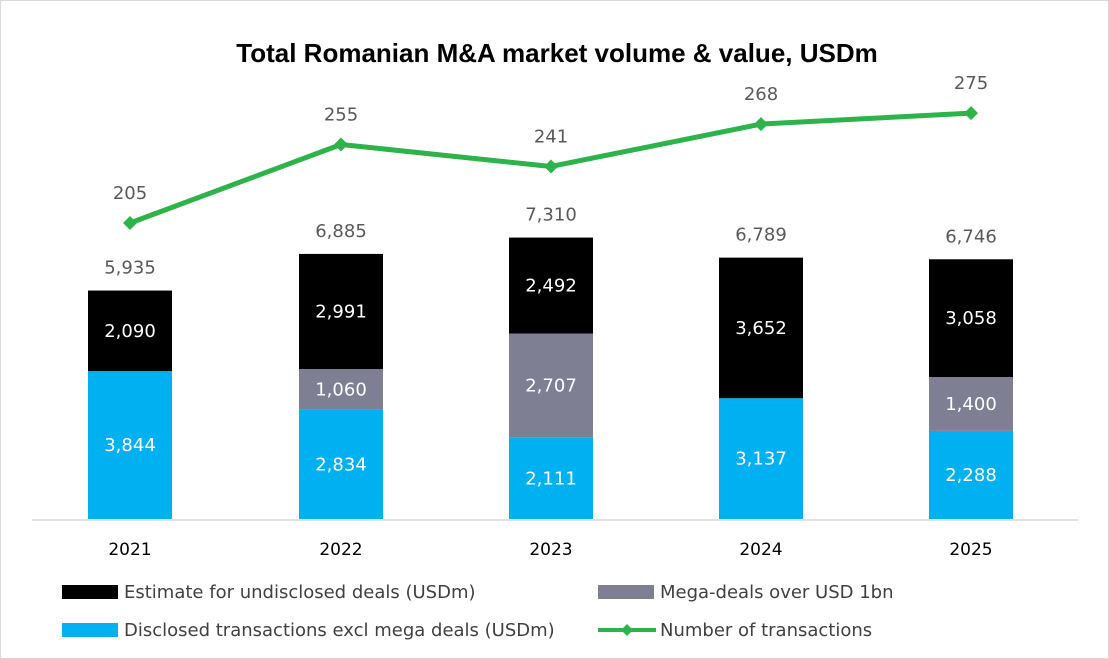  I want to click on legend-label: Number of transactions, so click(766, 630).